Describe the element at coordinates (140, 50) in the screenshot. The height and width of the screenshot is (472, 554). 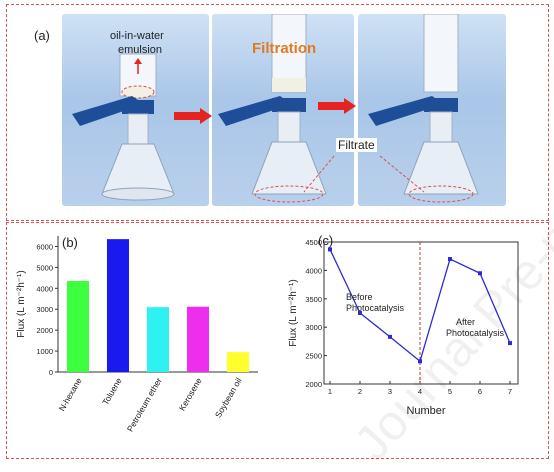
I see `emulsion-label-line2: emulsion` at that location.